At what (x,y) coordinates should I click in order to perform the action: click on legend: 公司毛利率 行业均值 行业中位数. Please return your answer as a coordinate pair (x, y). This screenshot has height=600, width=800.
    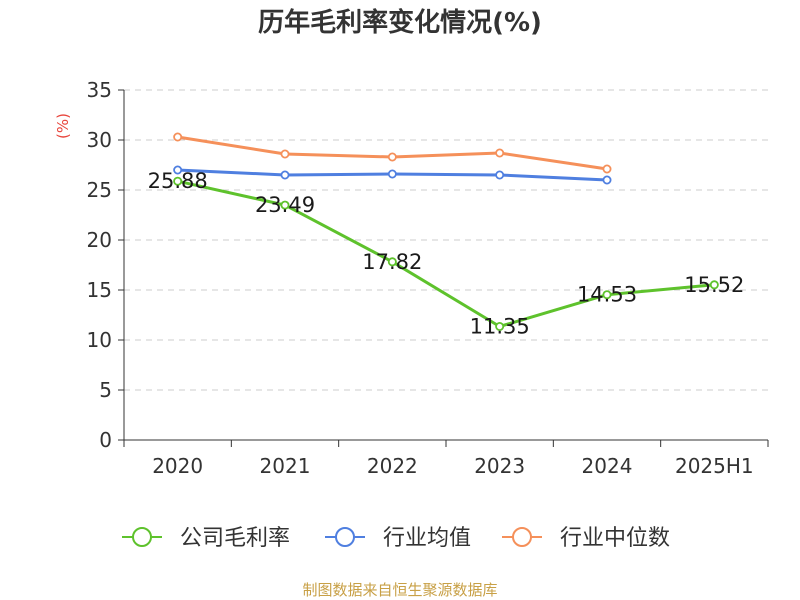
    Looking at the image, I should click on (396, 538).